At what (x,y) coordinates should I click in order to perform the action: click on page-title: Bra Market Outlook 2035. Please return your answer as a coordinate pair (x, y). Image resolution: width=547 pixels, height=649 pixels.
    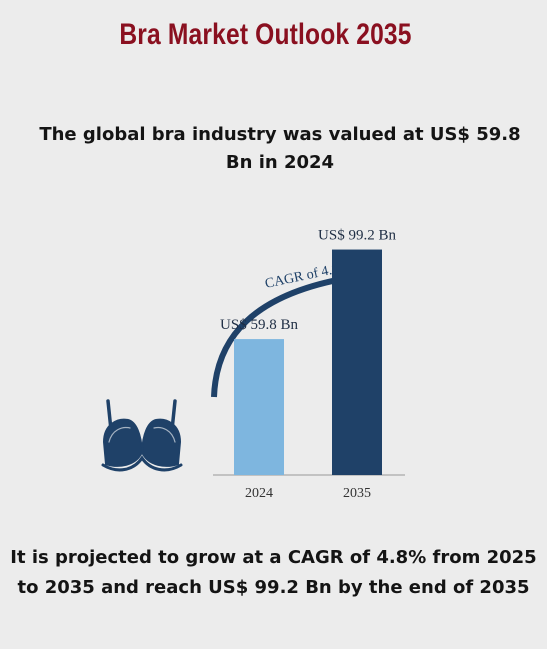
    Looking at the image, I should click on (265, 34).